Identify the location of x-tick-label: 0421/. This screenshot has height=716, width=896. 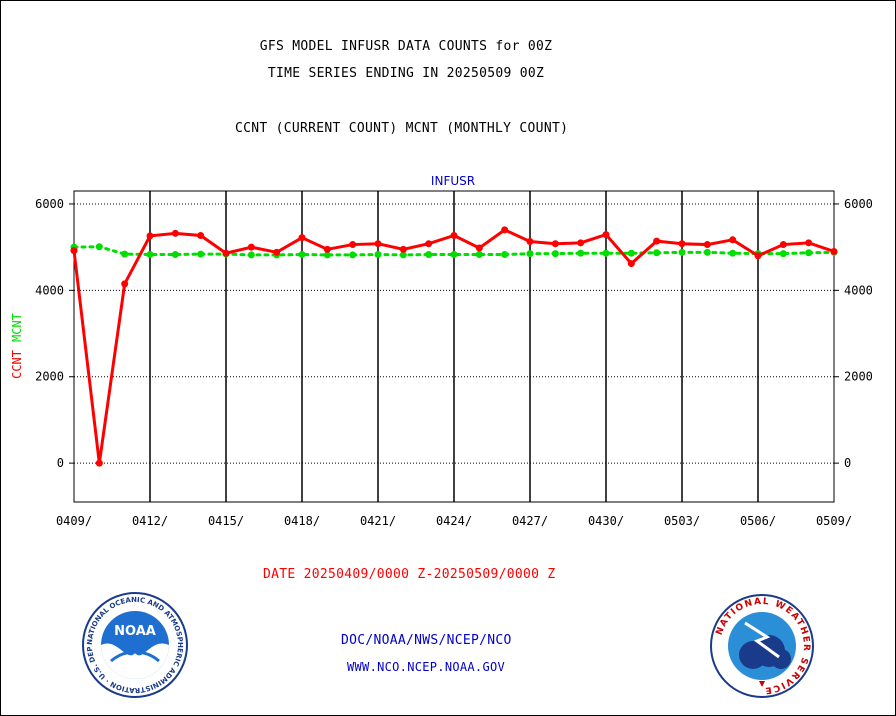
(378, 521).